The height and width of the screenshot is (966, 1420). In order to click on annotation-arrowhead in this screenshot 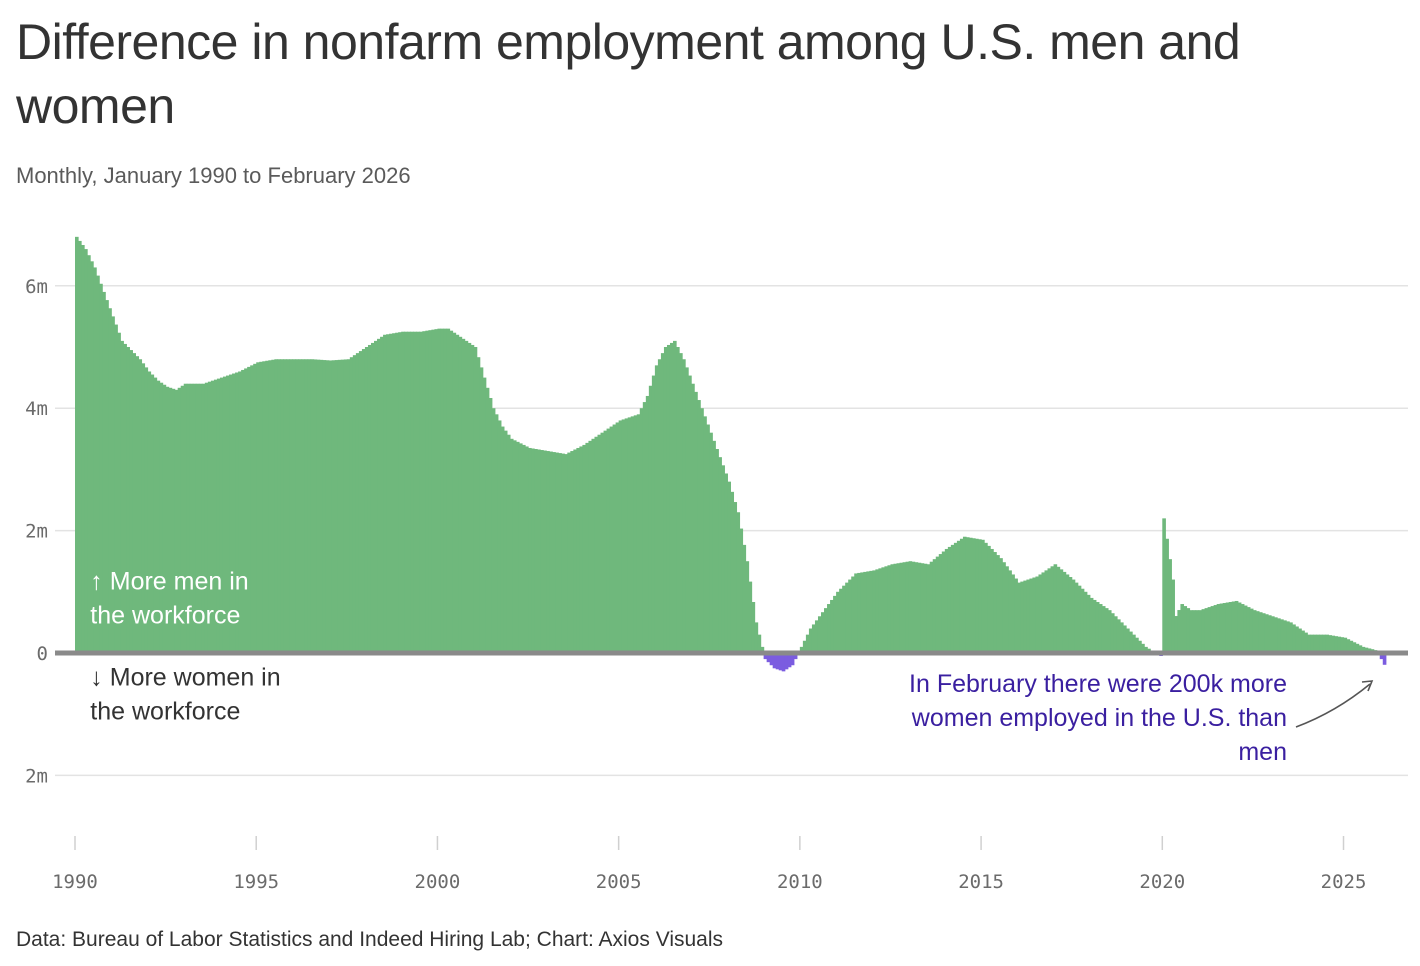, I will do `click(1367, 686)`.